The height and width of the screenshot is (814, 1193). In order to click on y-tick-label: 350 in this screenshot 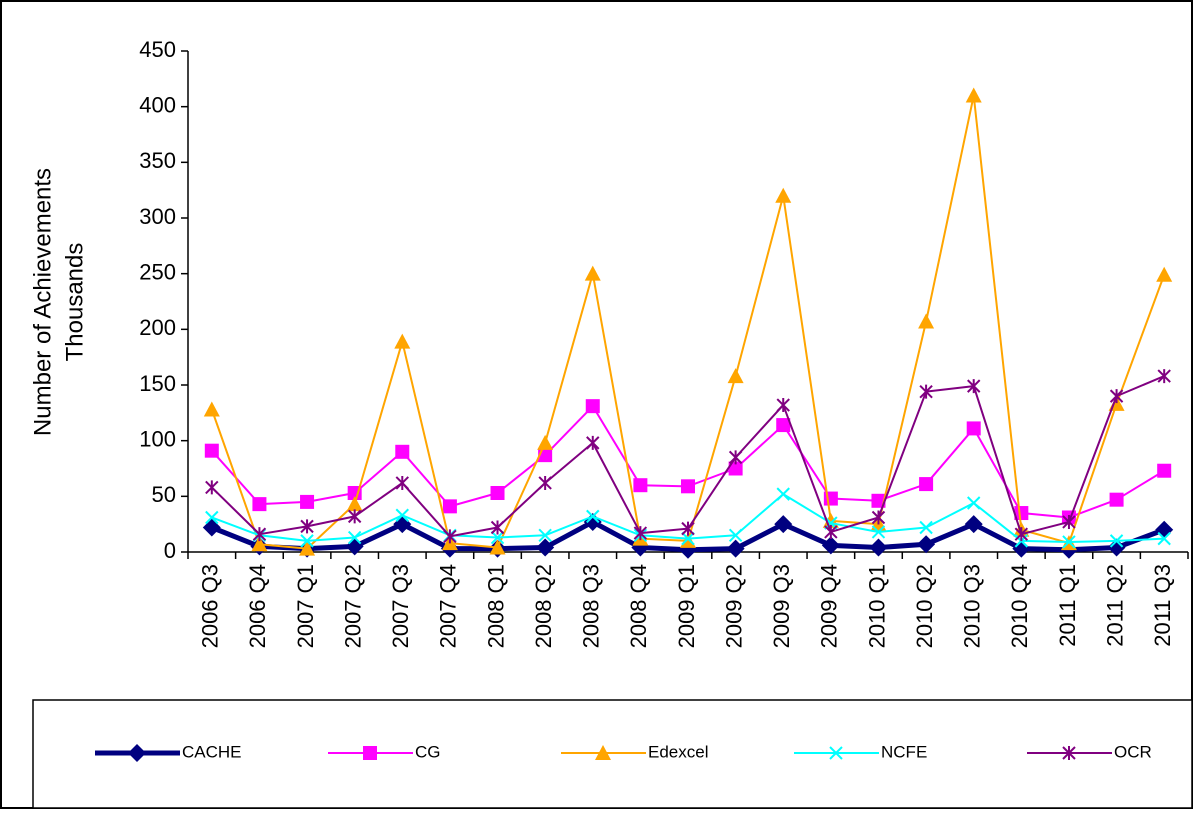, I will do `click(157, 160)`.